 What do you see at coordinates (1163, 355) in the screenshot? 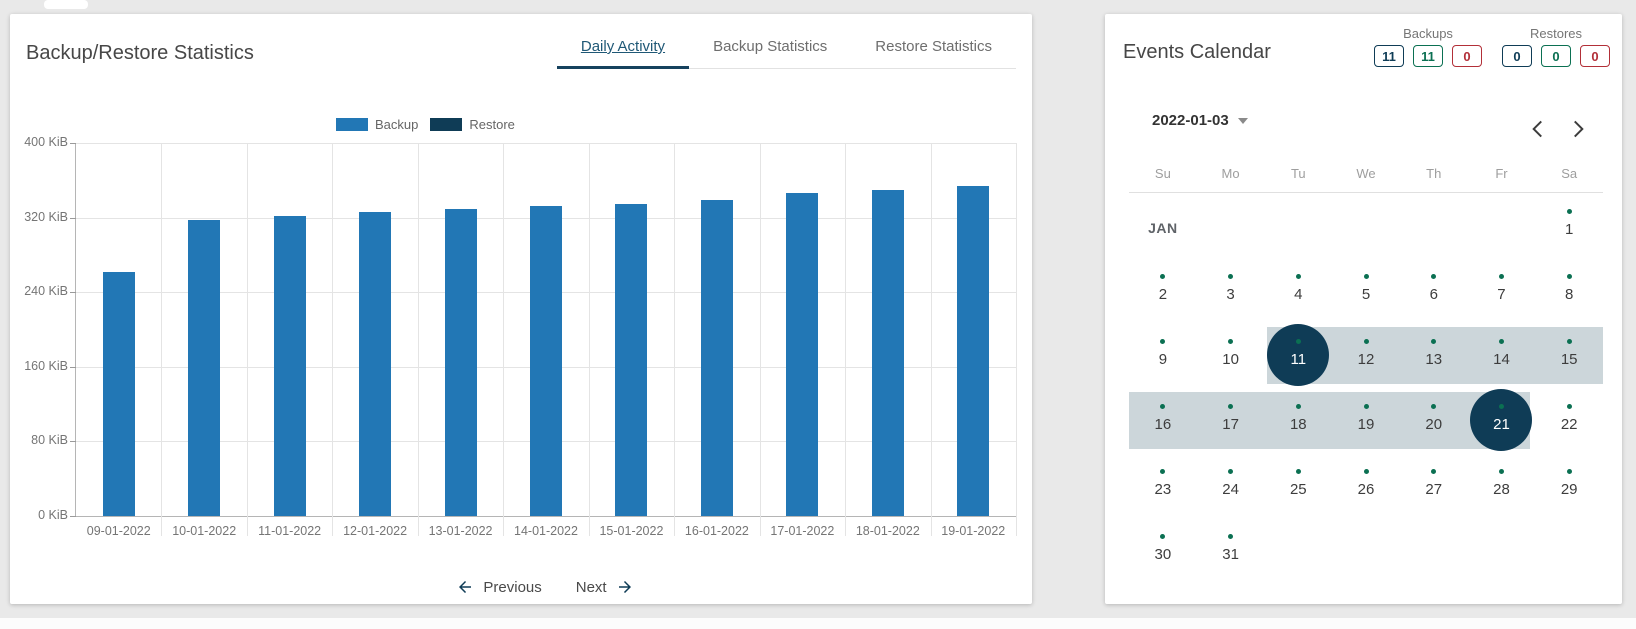
I see `calendar-day: 9` at bounding box center [1163, 355].